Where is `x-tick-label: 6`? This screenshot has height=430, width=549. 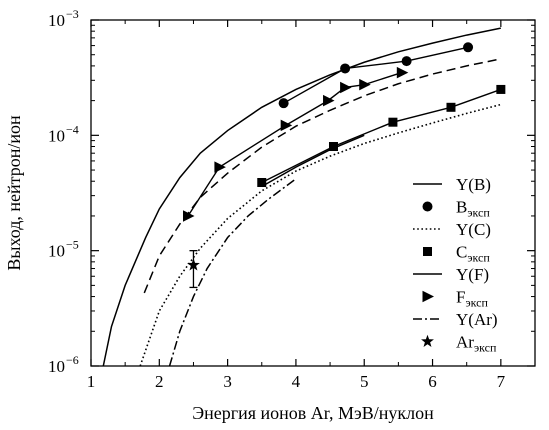 x-tick-label: 6 is located at coordinates (432, 381).